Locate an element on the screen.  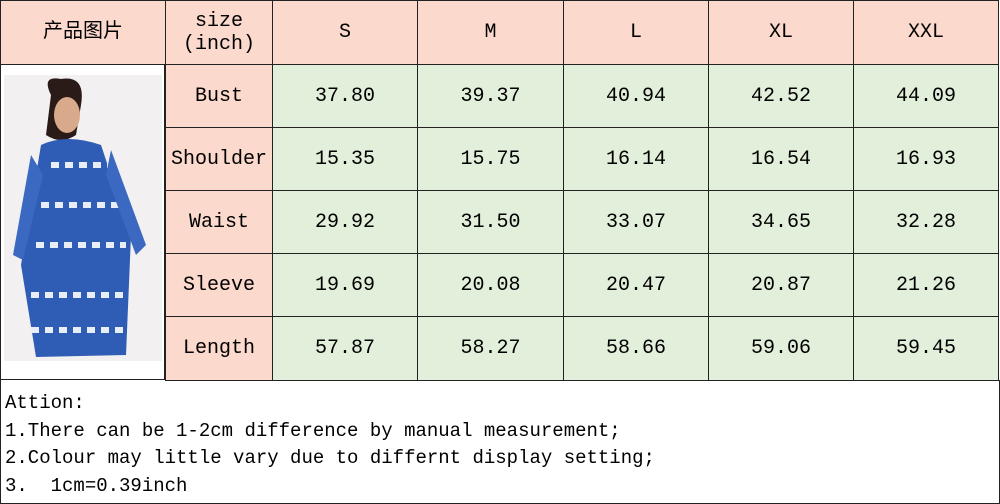
header-cell: S is located at coordinates (345, 32).